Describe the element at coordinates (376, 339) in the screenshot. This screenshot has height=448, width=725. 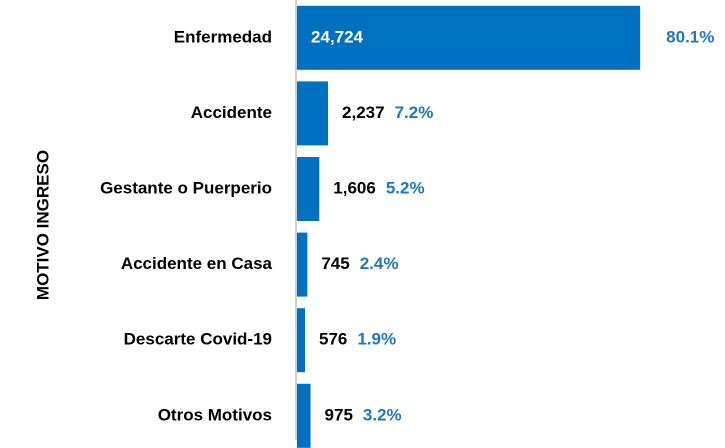
I see `share-label: 1.9%` at that location.